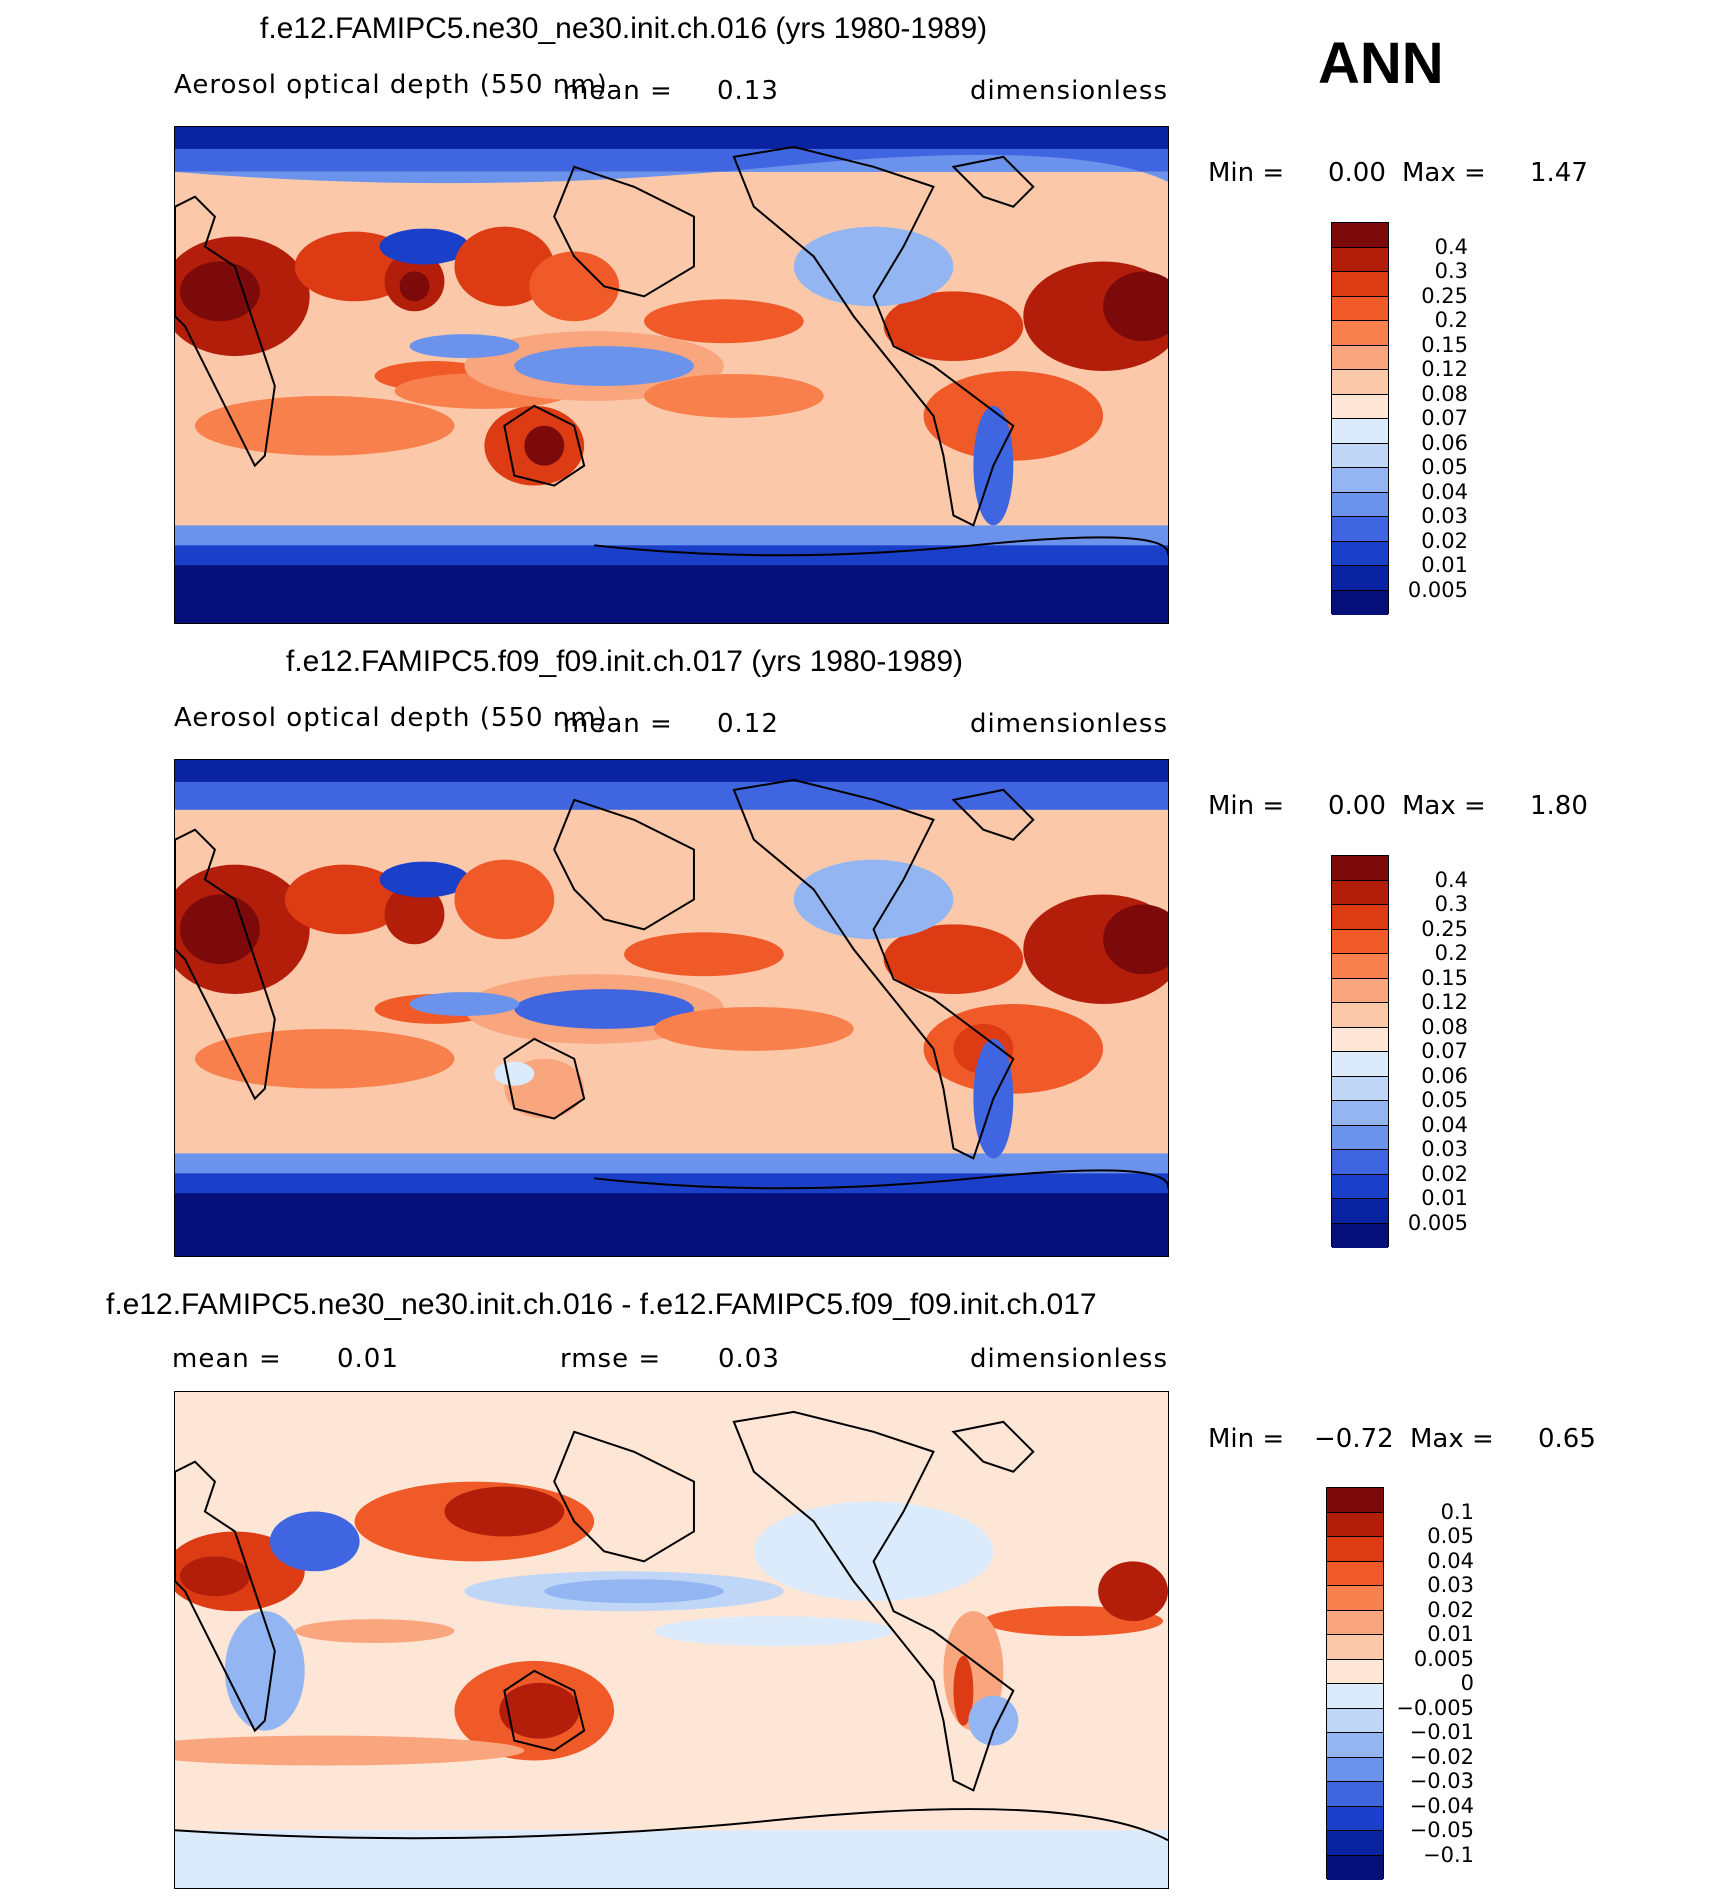 The image size is (1710, 1897). I want to click on colorbar-tick-label: −0.02, so click(1441, 1756).